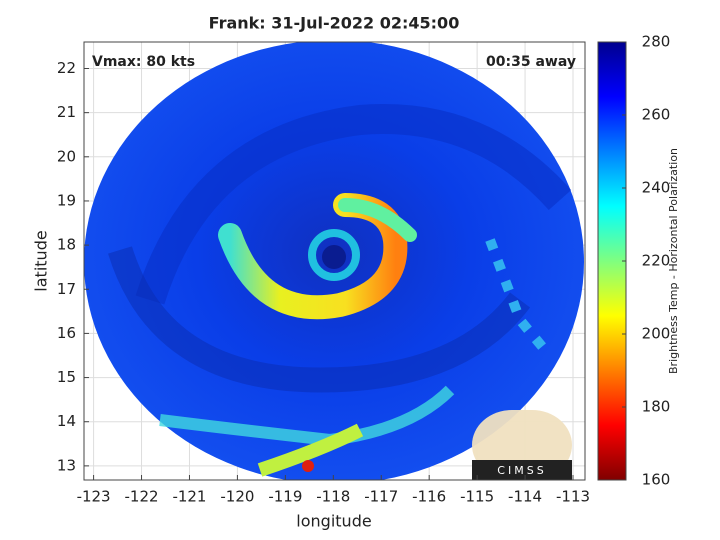  I want to click on x-tick-label: -121, so click(189, 497).